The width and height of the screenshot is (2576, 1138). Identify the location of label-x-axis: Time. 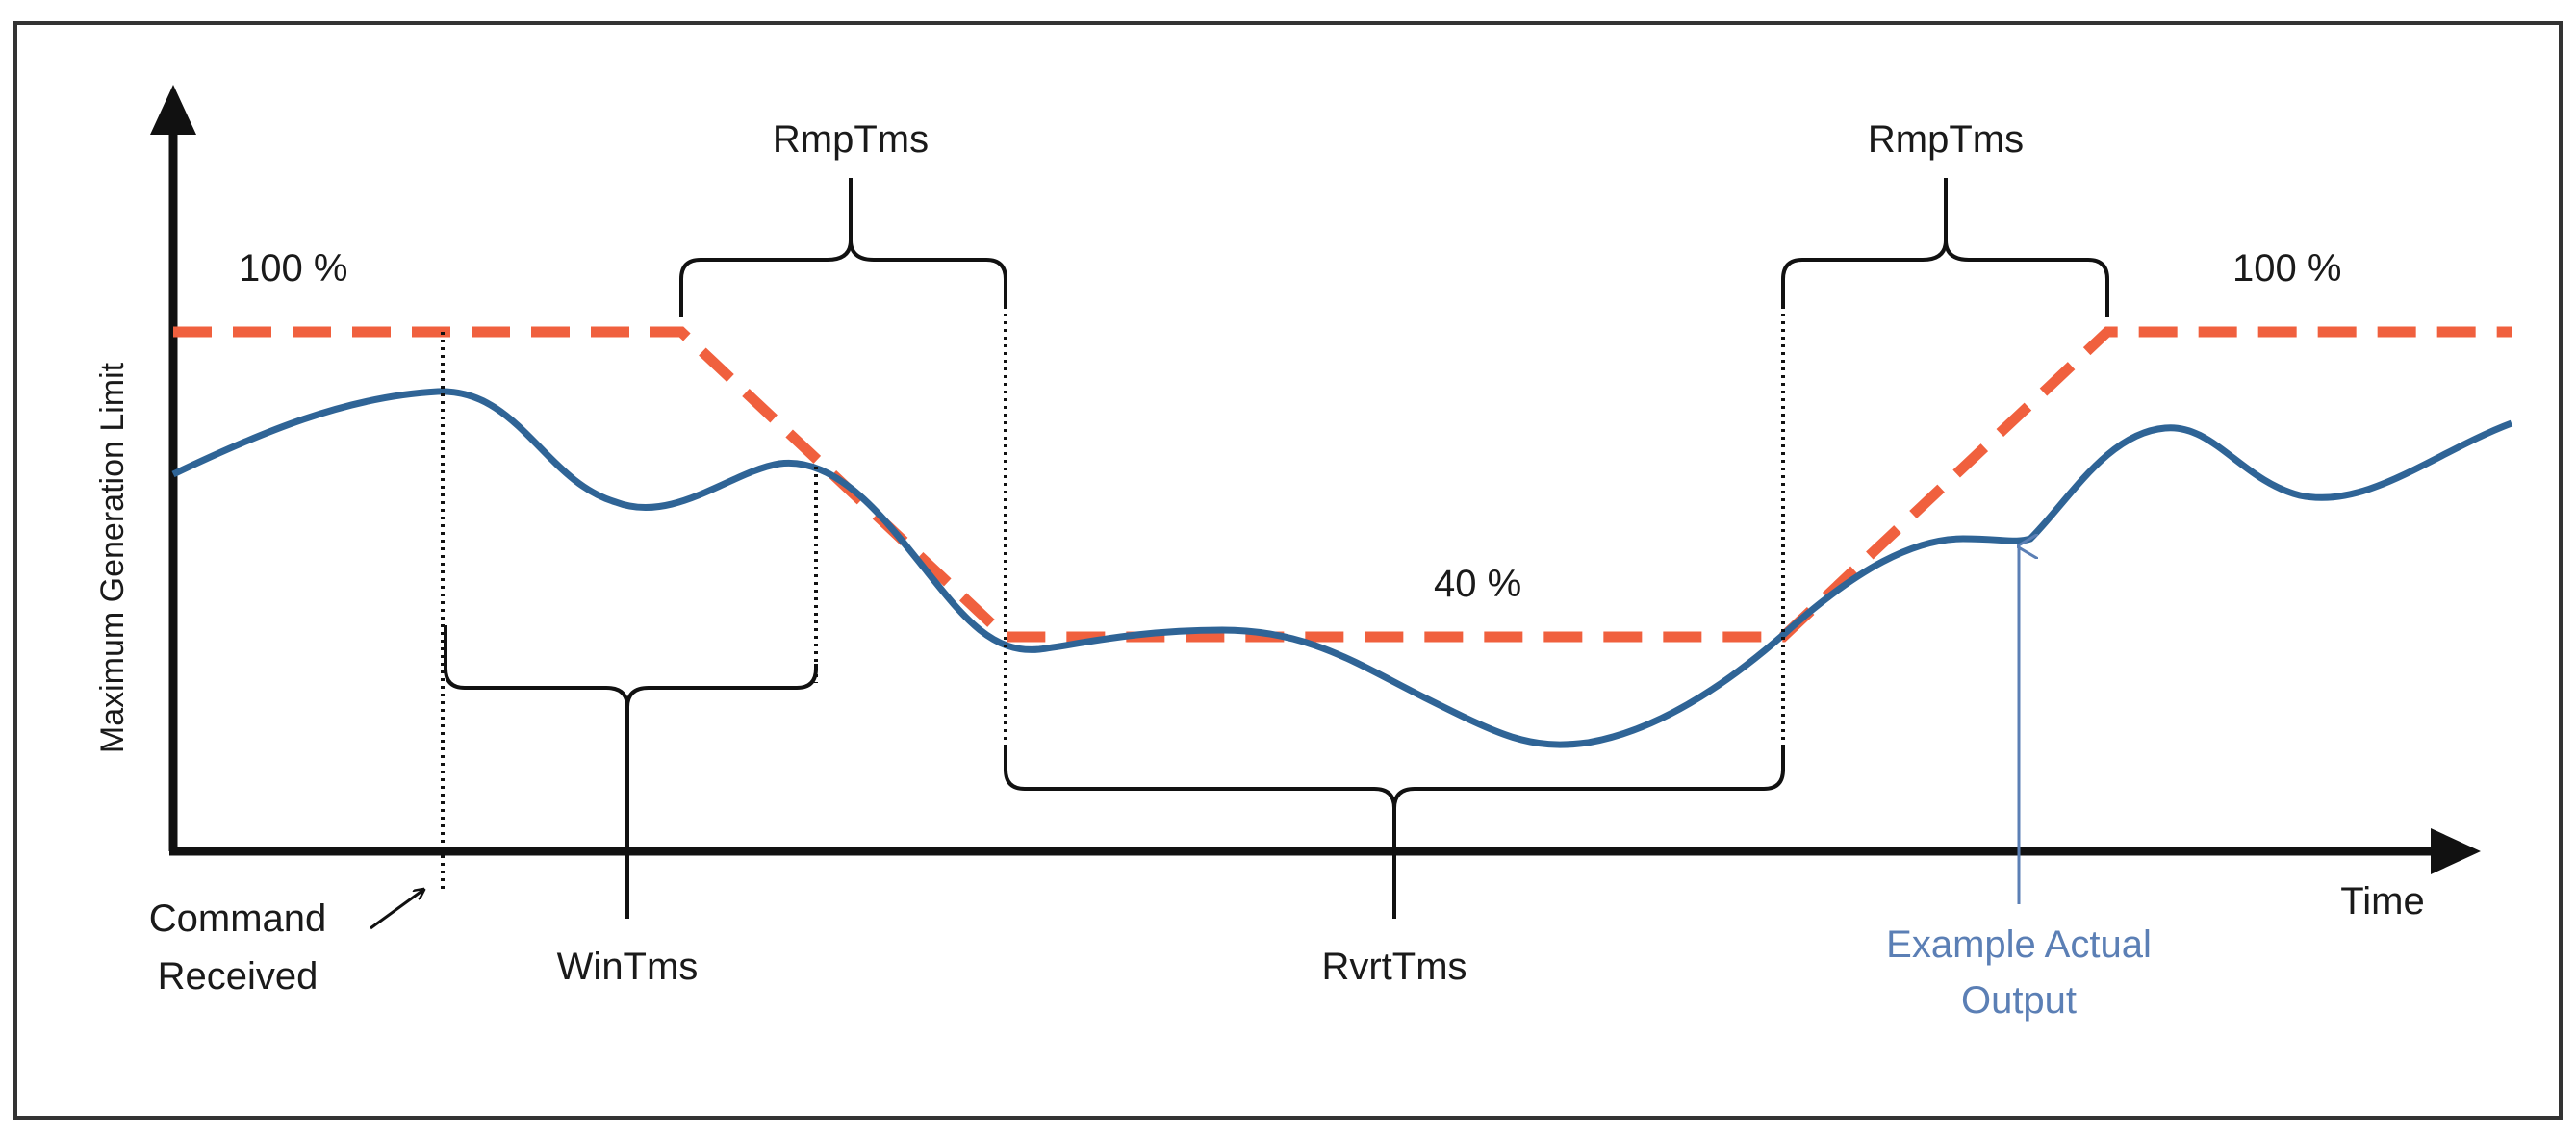
(2382, 901).